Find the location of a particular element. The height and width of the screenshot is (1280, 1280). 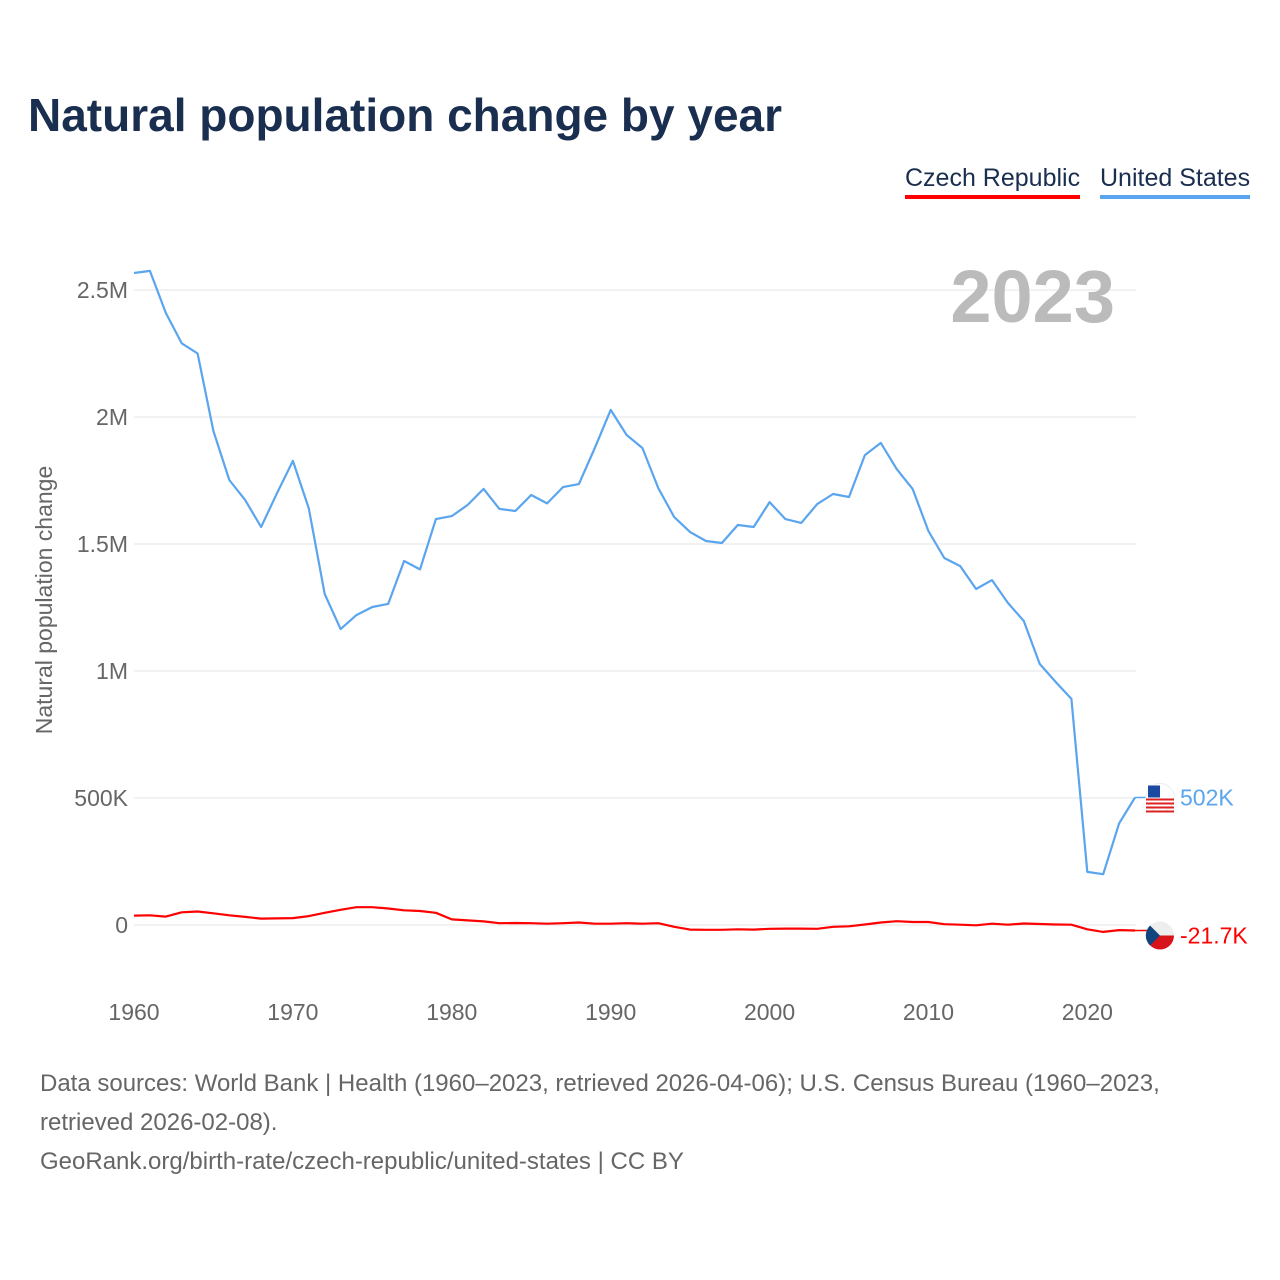

x-tick-label: 2020 is located at coordinates (1087, 1012).